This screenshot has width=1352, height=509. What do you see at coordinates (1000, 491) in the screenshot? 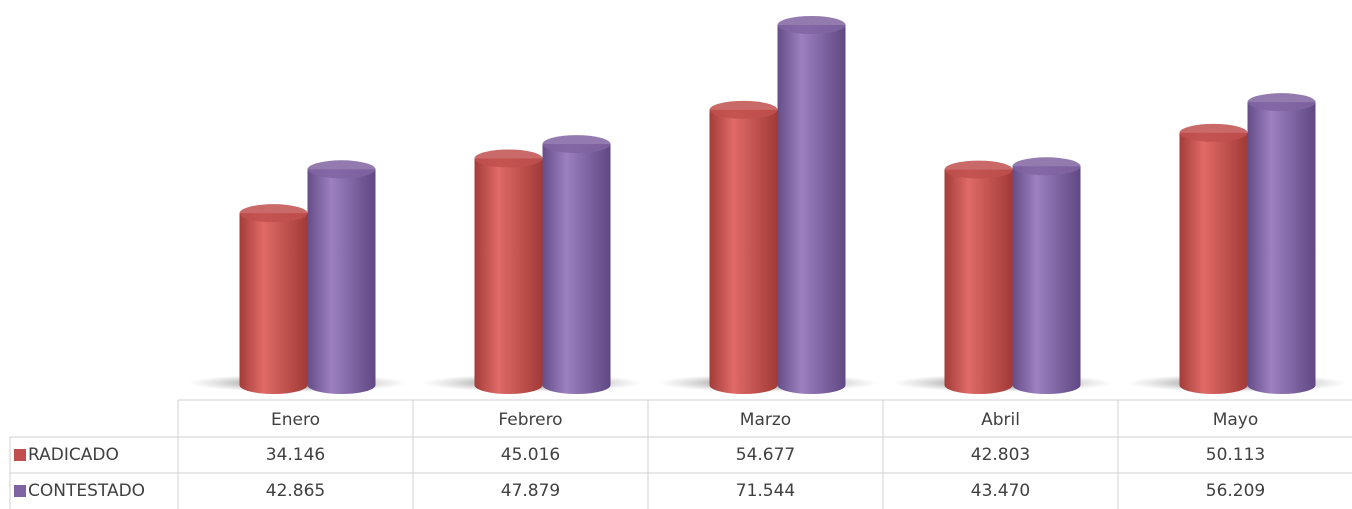
I see `value-cell: 43.470` at bounding box center [1000, 491].